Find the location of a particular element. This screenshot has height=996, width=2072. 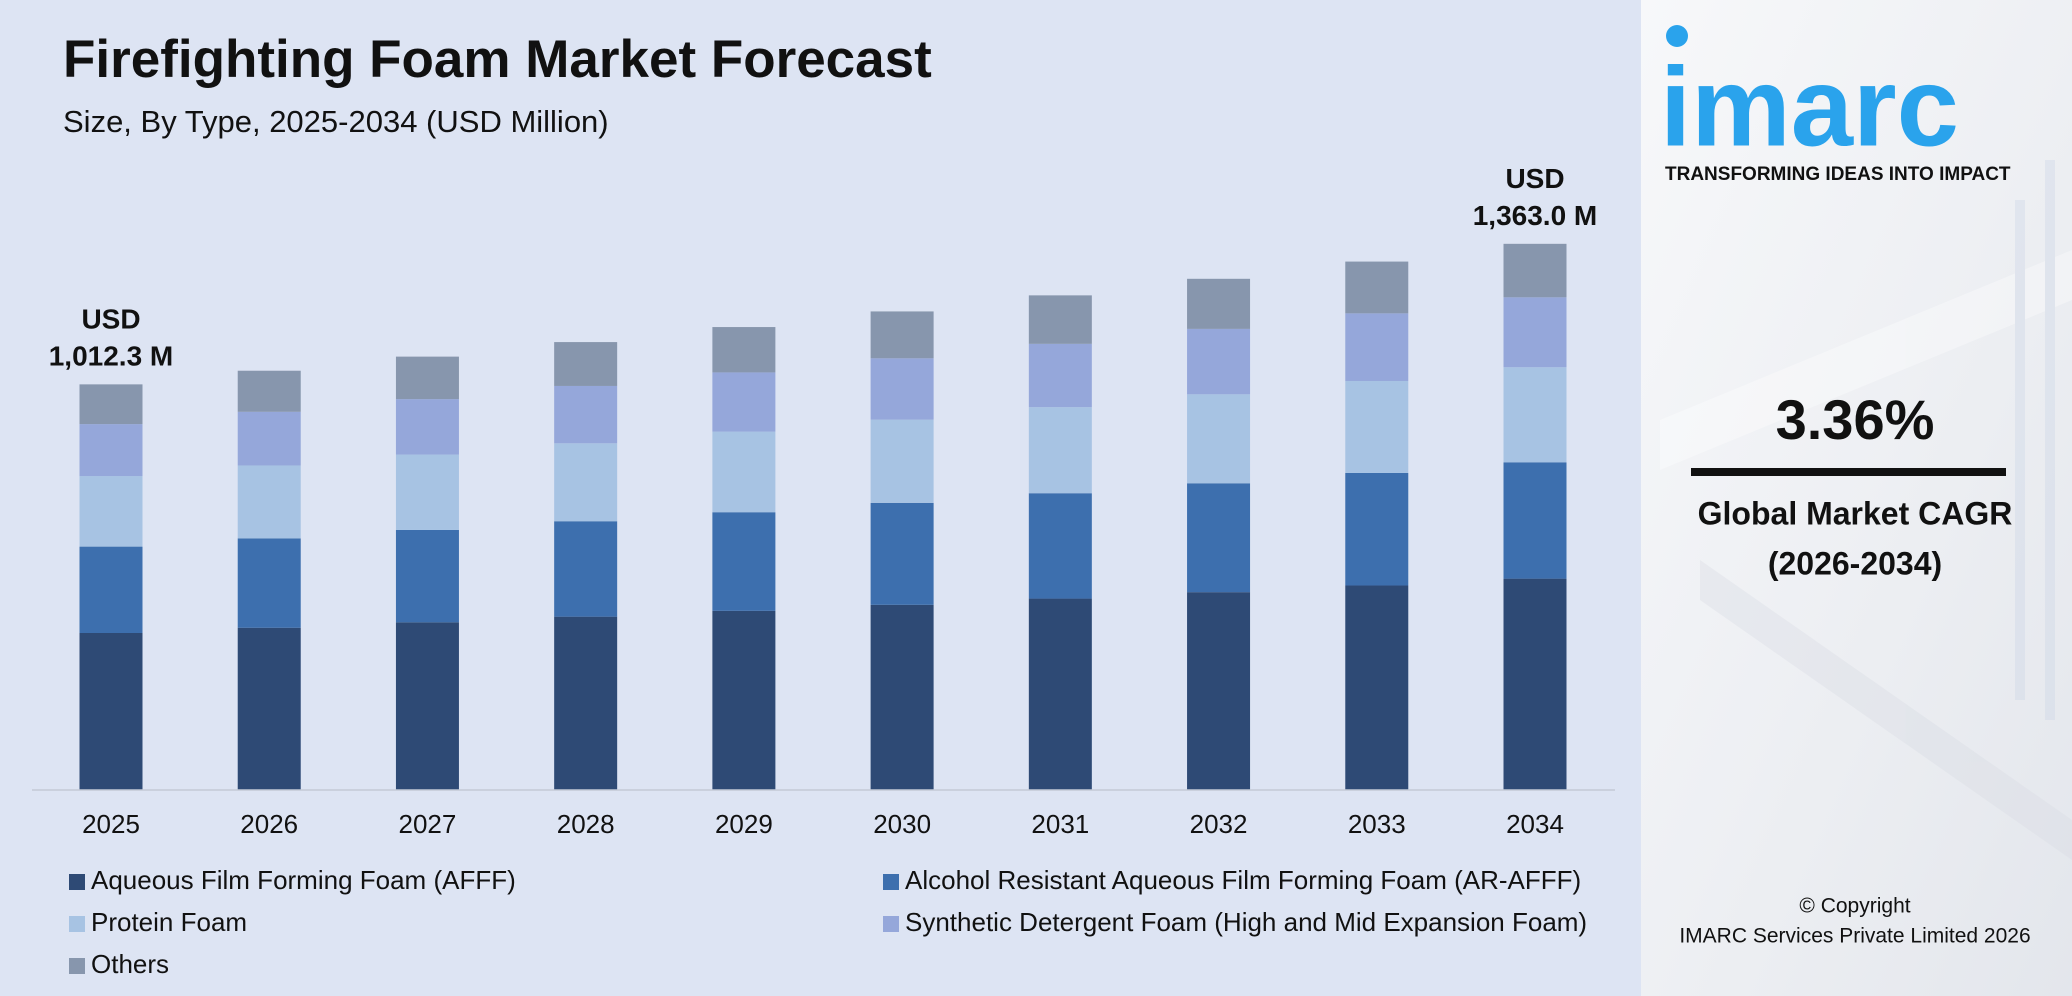

chart-title: Firefighting Foam Market Forecast is located at coordinates (497, 59).